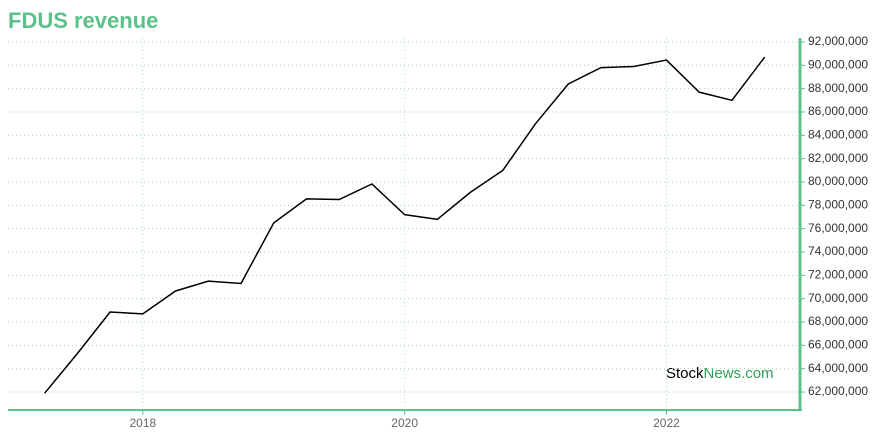 This screenshot has height=440, width=880. What do you see at coordinates (838, 391) in the screenshot?
I see `y-tick-label: 62,000,000` at bounding box center [838, 391].